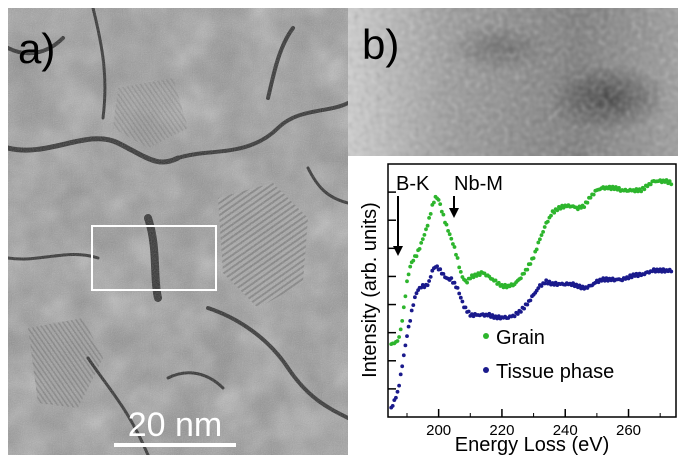 The height and width of the screenshot is (466, 684). I want to click on scale-bar-label: 20 nm, so click(175, 425).